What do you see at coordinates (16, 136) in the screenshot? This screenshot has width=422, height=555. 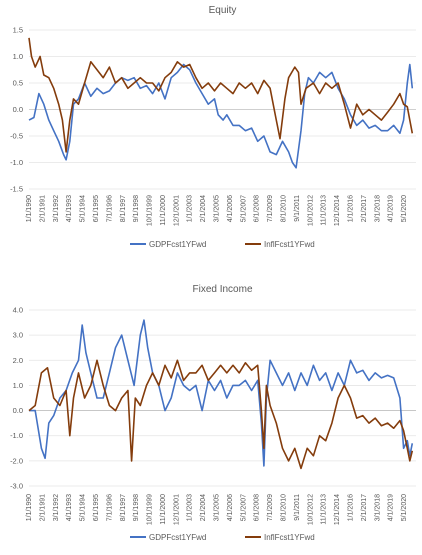 I see `y-tick-label: -0.5` at bounding box center [16, 136].